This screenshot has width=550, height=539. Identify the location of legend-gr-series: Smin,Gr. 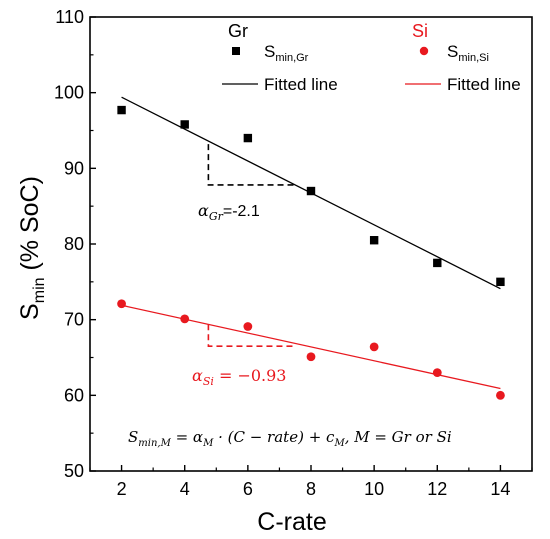
(286, 53).